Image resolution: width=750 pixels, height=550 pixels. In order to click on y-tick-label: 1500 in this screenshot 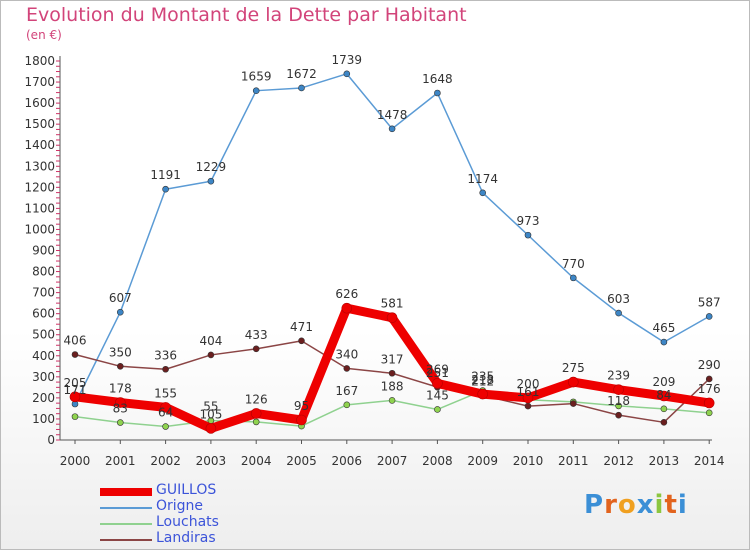, I will do `click(39, 124)`.